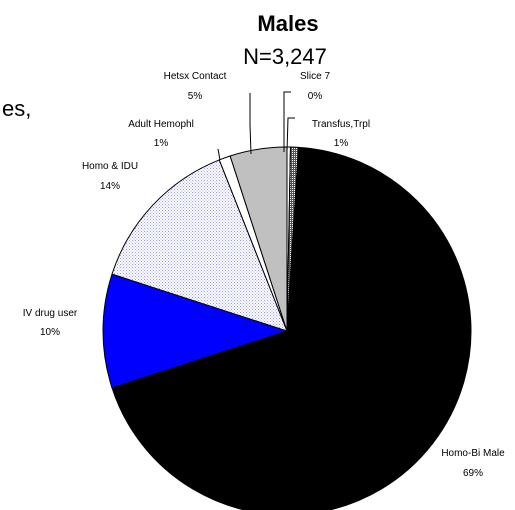  I want to click on leader-slice7, so click(287, 121).